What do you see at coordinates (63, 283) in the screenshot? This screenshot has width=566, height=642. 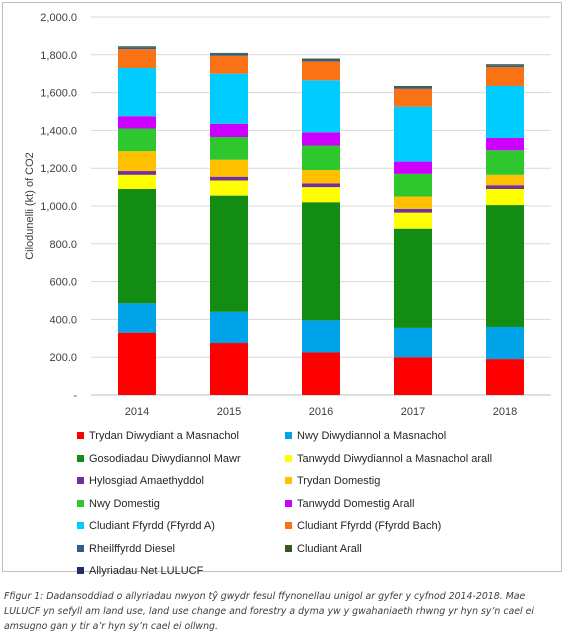 I see `y-tick-label: 600.0` at bounding box center [63, 283].